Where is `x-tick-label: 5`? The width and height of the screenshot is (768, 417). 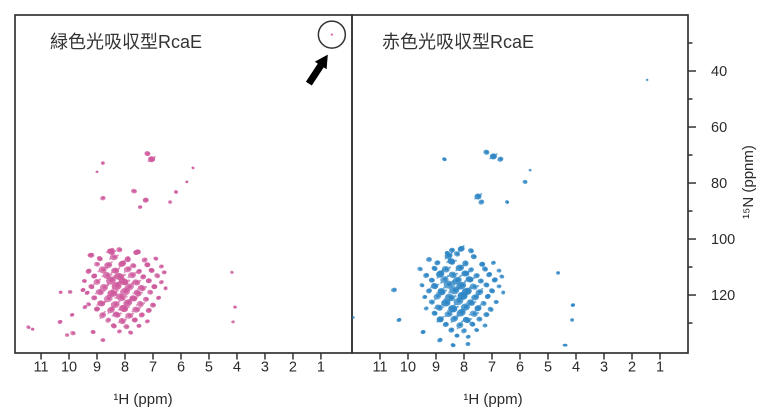
x-tick-label: 5 is located at coordinates (548, 368).